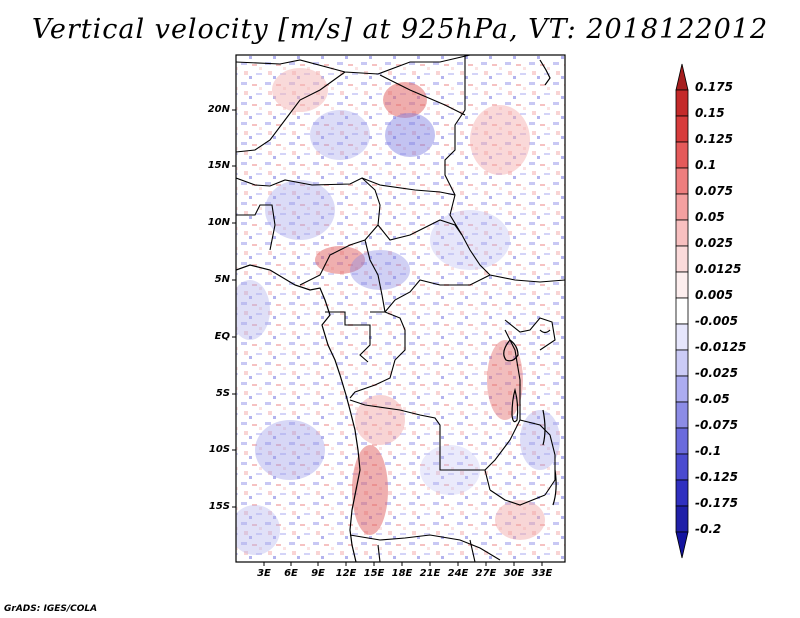 Image resolution: width=800 pixels, height=618 pixels. I want to click on colorbar-label: 0.0125, so click(718, 269).